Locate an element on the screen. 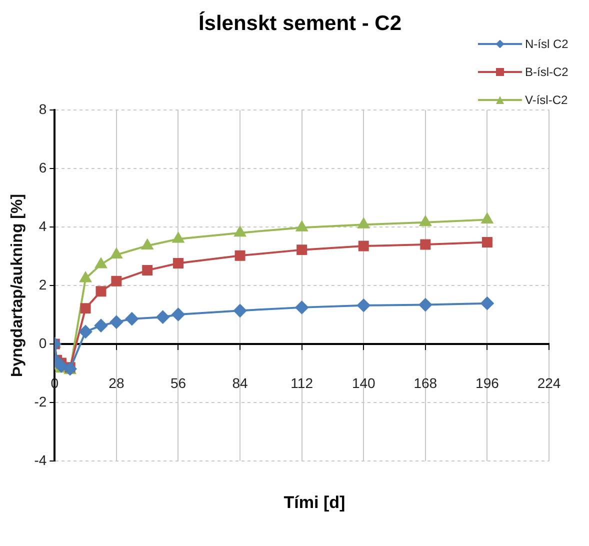  y-tick-label: 8 is located at coordinates (42, 108).